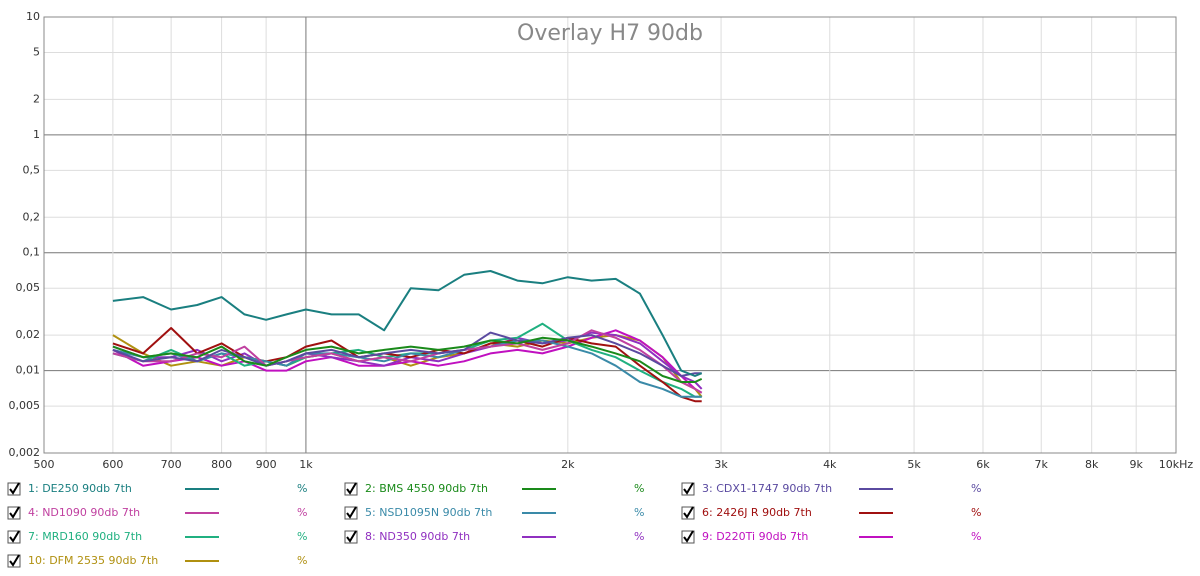 The height and width of the screenshot is (576, 1200). Describe the element at coordinates (1176, 464) in the screenshot. I see `x-tick-label: 10kHz` at that location.